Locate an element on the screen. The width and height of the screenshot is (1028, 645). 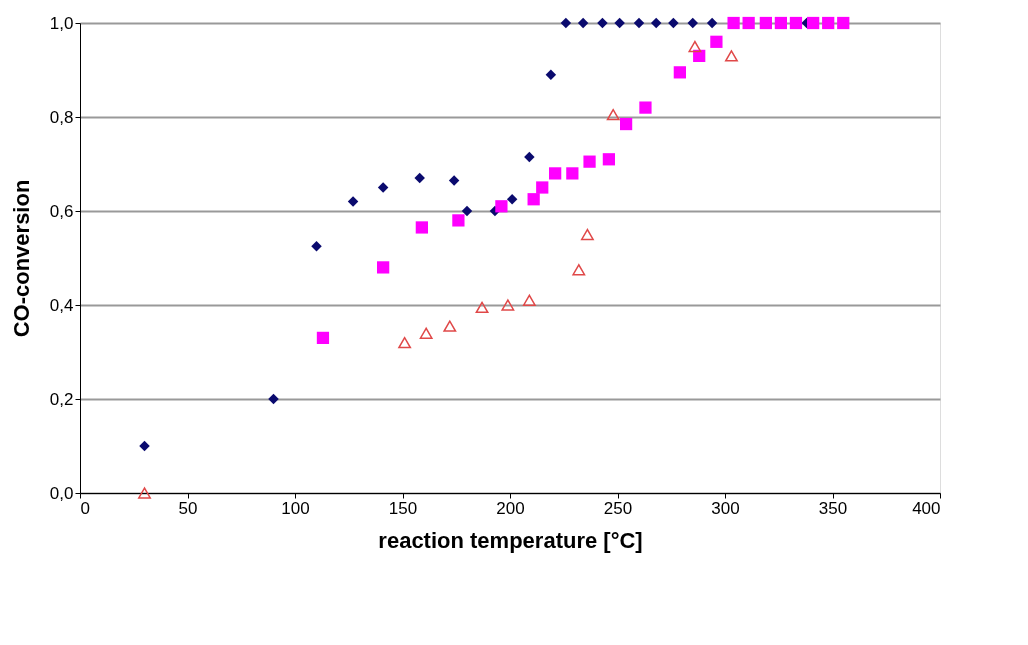
y-tick-label: 0,2 is located at coordinates (61, 399).